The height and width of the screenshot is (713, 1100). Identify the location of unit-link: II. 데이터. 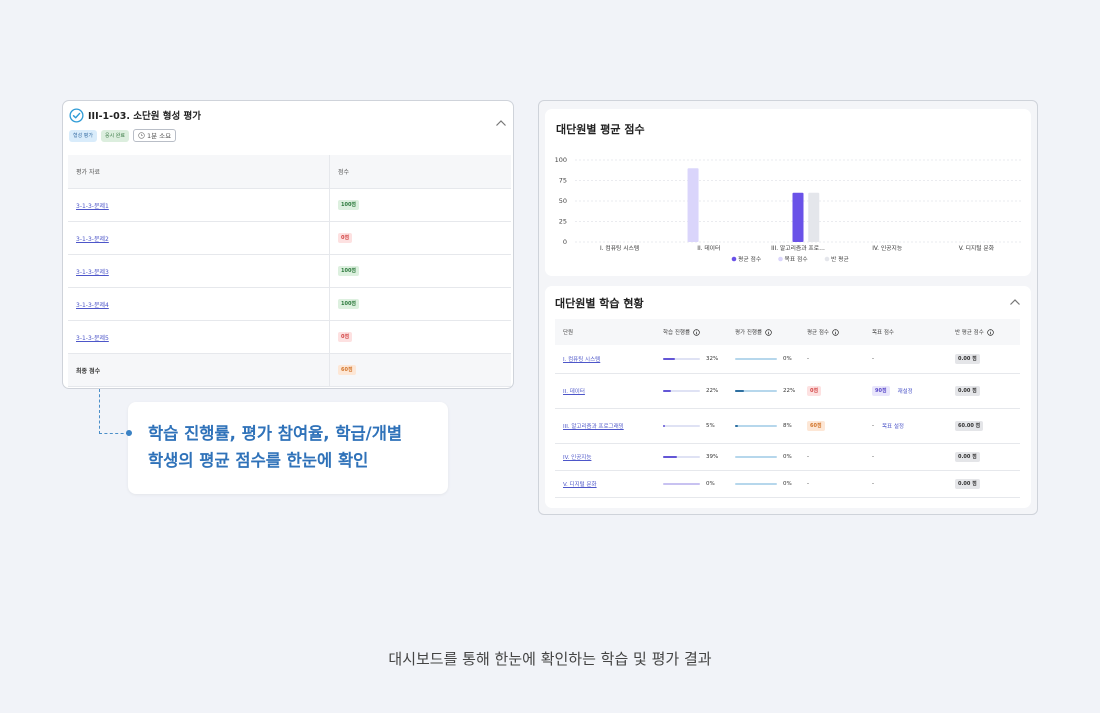
(574, 392).